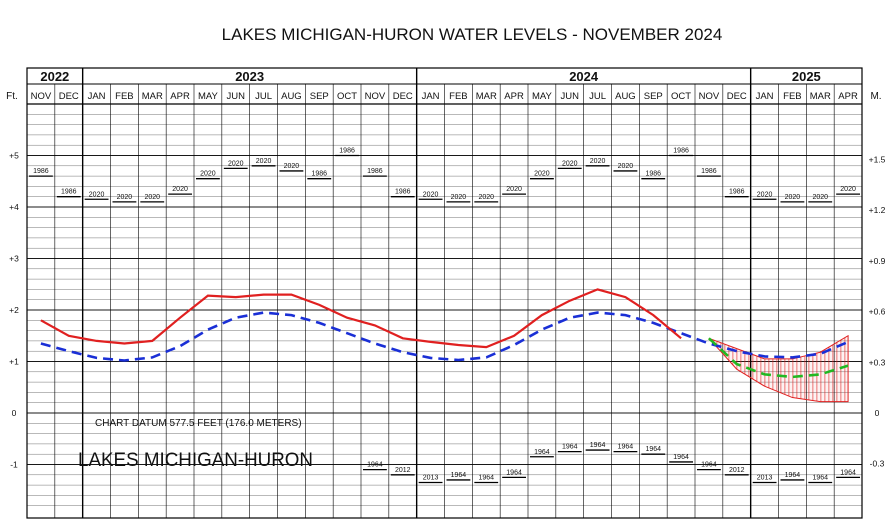 The height and width of the screenshot is (530, 890). Describe the element at coordinates (14, 259) in the screenshot. I see `ft-tick-label: +3` at that location.